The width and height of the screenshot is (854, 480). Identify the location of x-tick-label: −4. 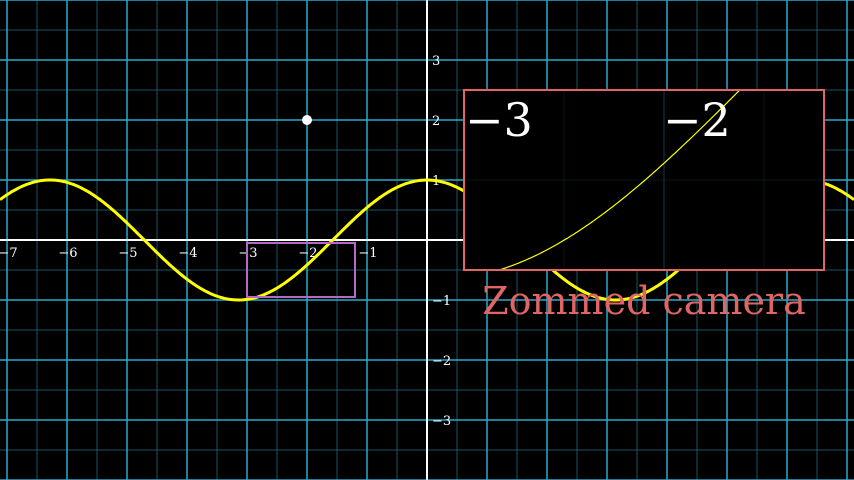
(187, 253).